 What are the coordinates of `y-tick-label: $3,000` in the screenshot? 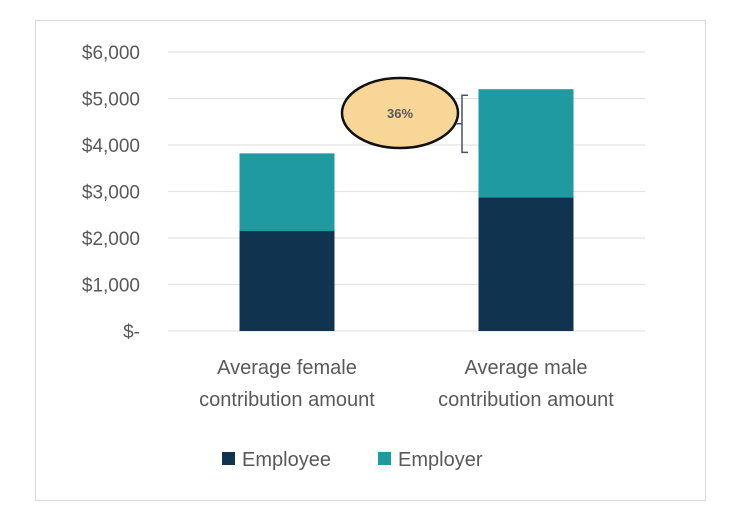 It's located at (111, 193).